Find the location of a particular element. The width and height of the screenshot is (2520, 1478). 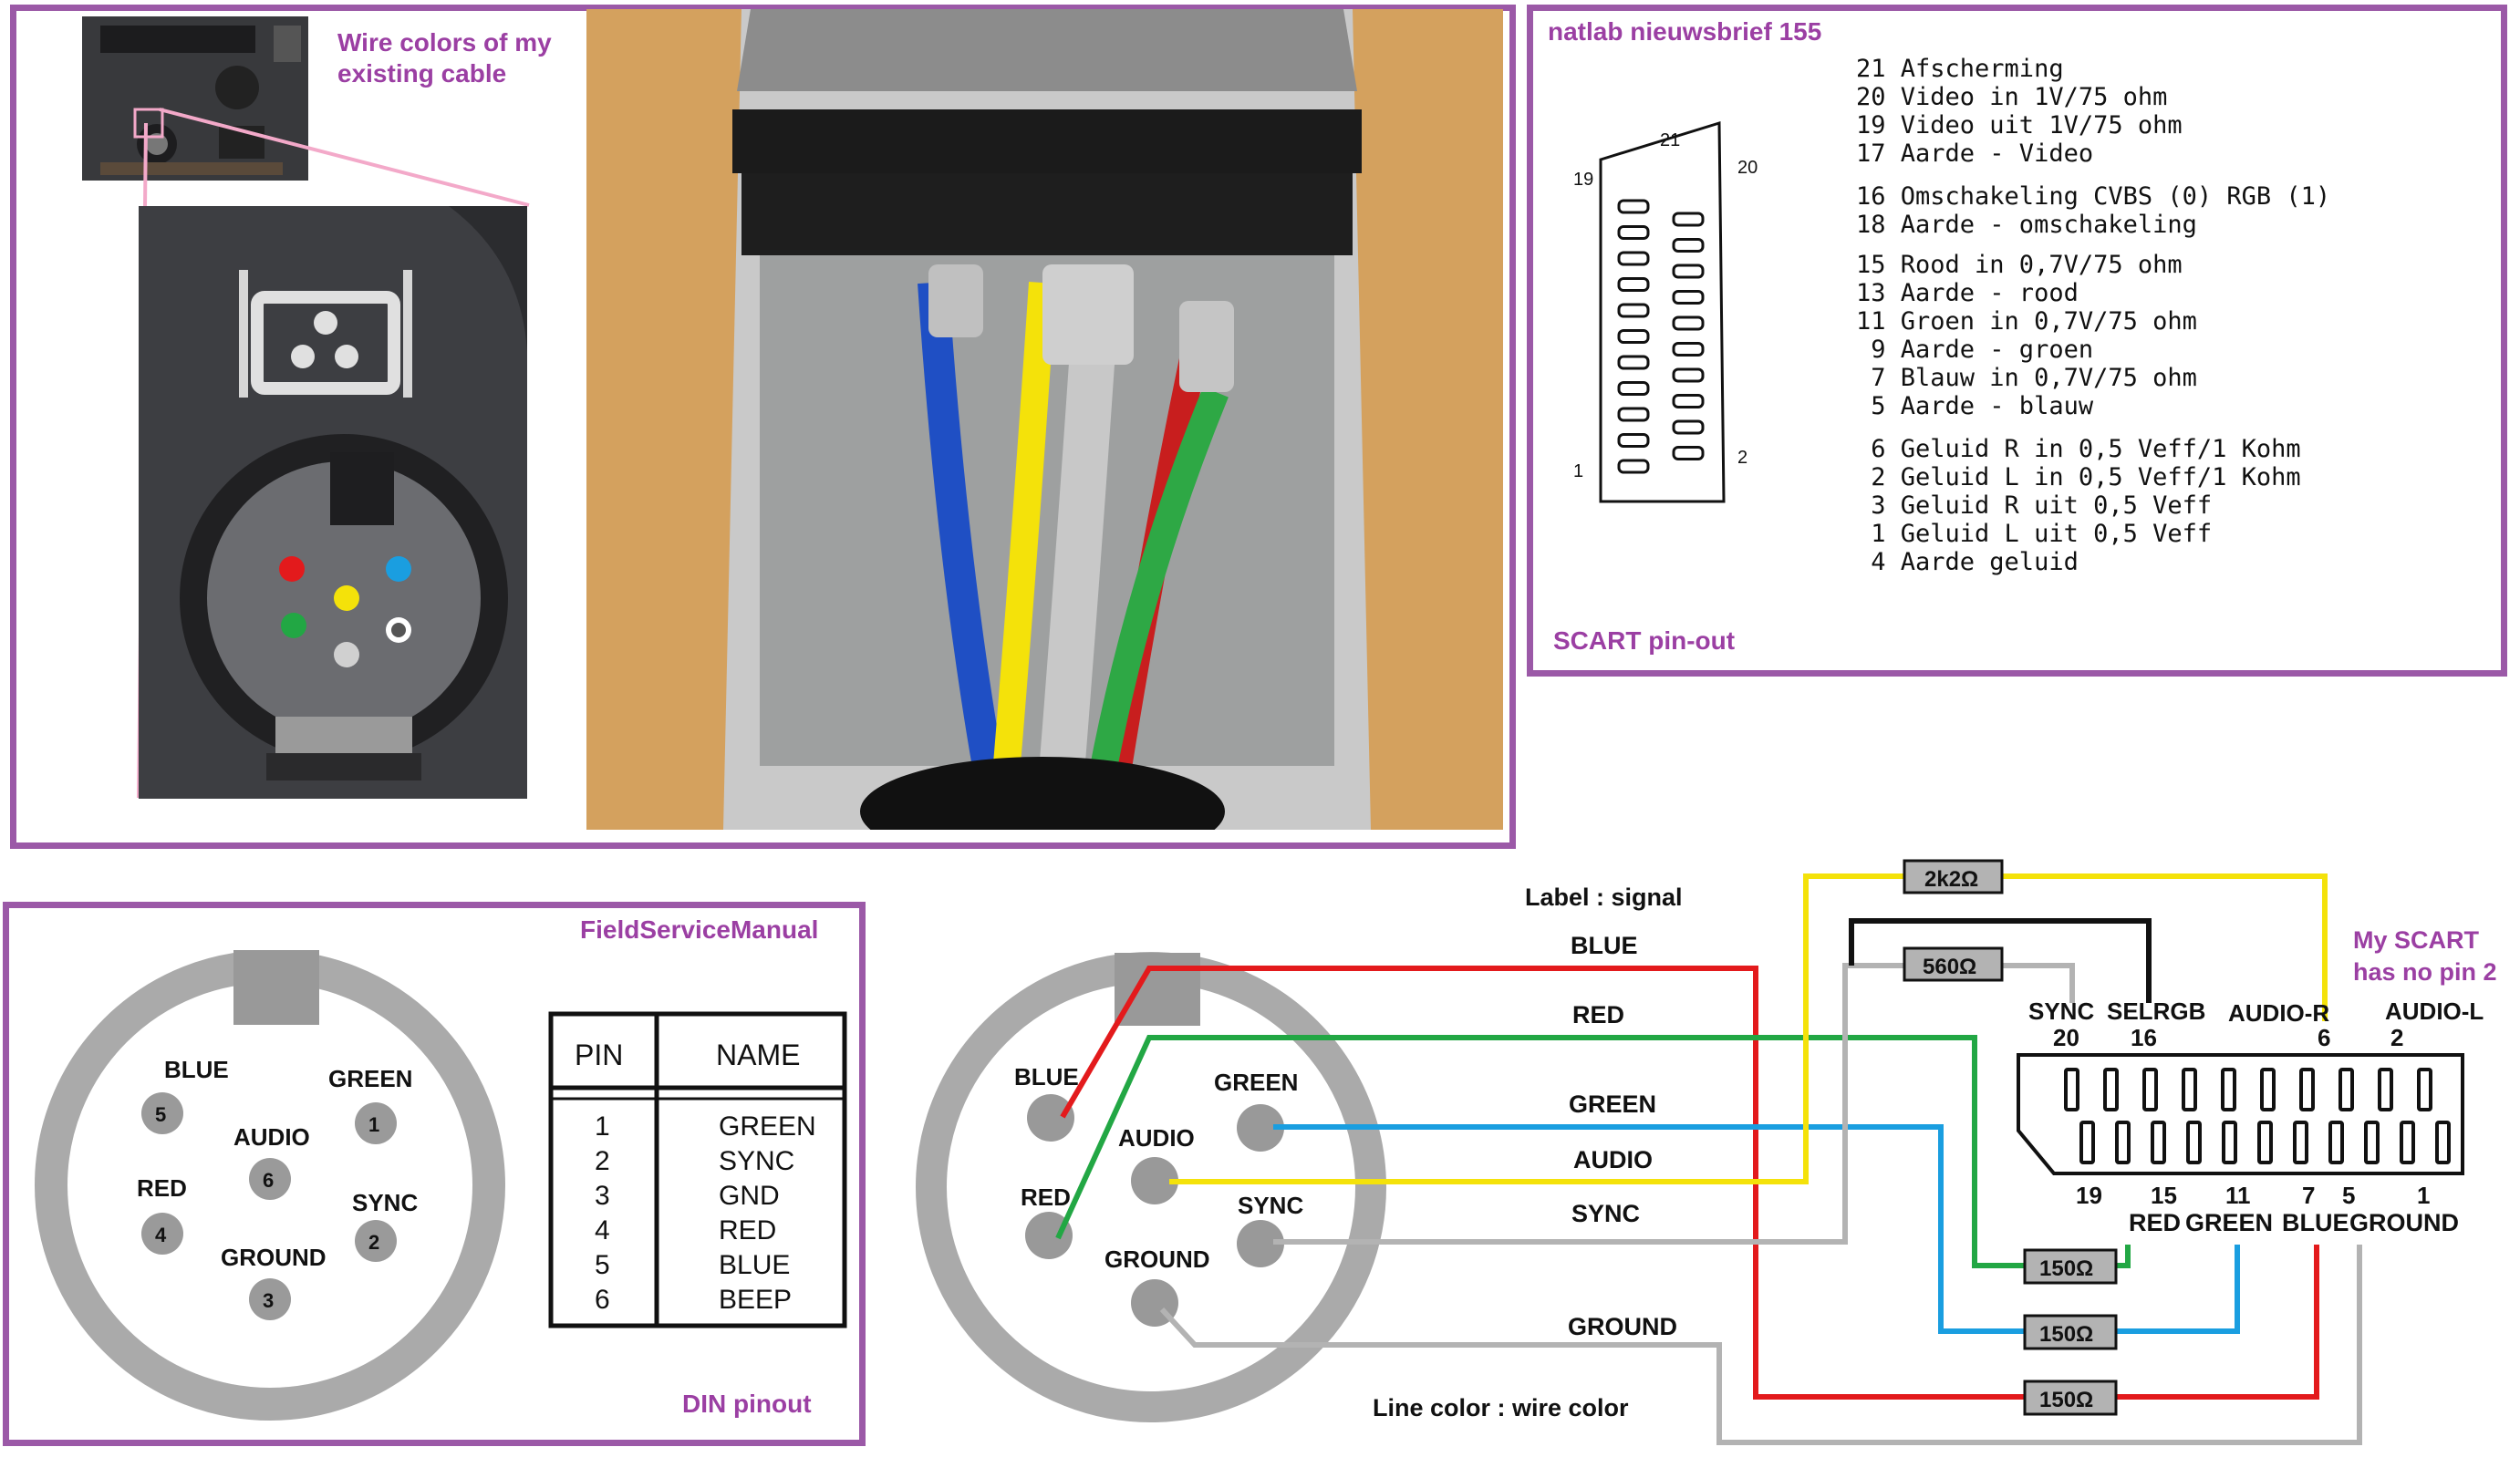

resistor-2k2 is located at coordinates (1953, 876).